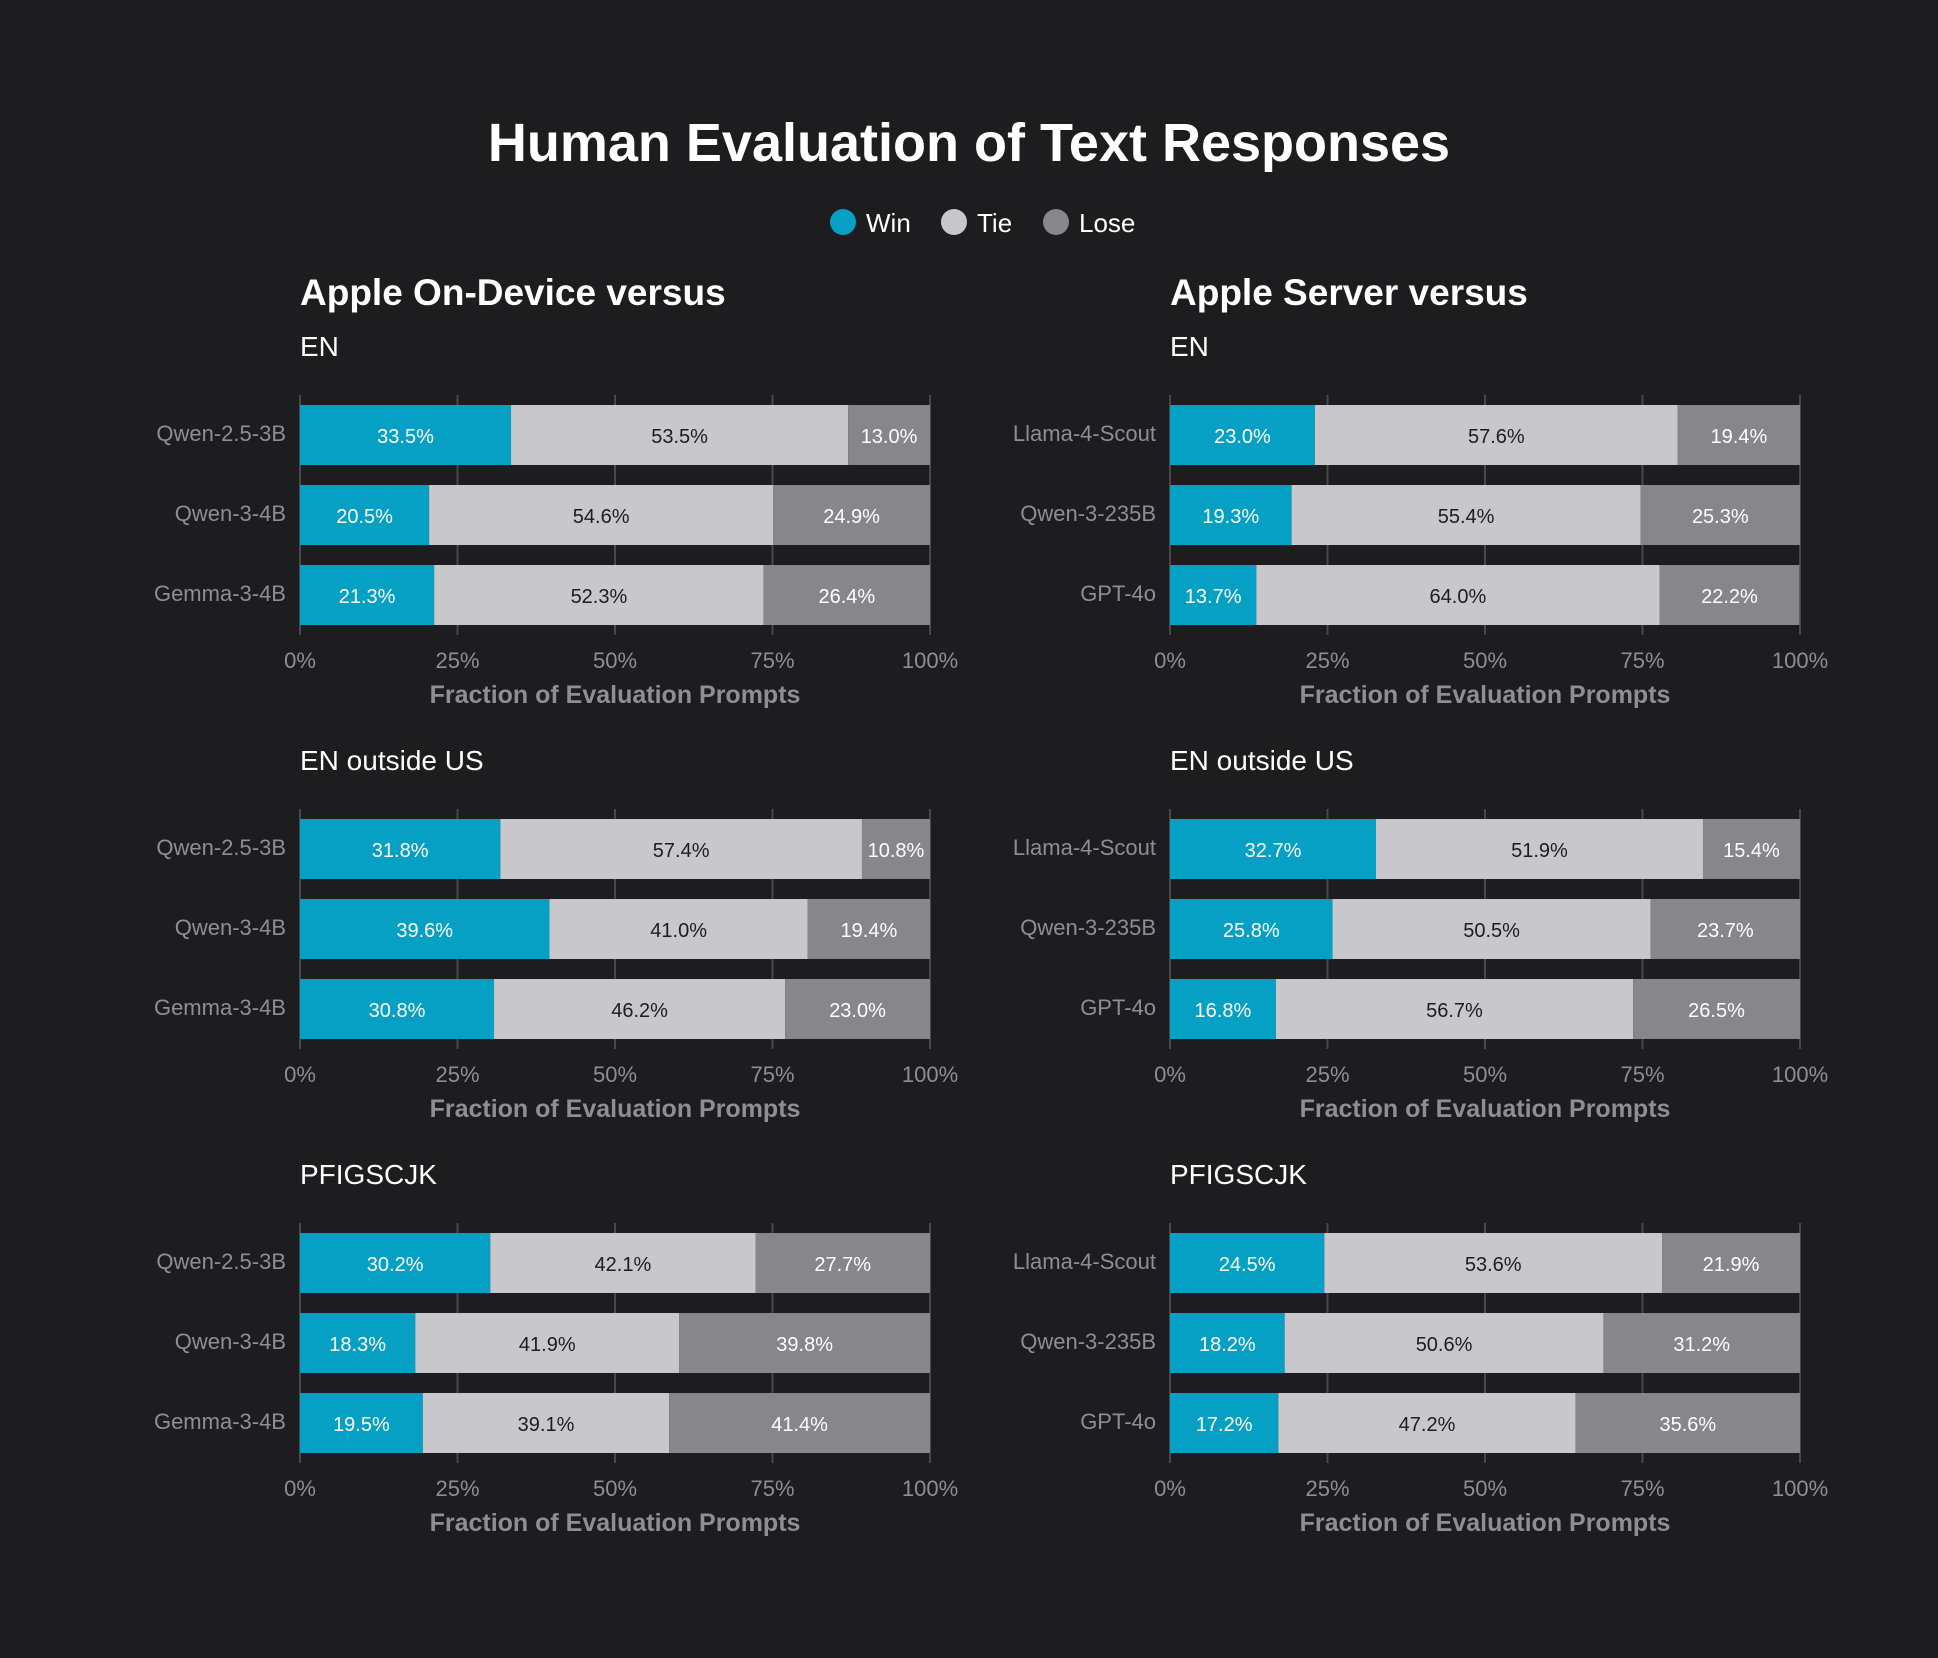 The width and height of the screenshot is (1938, 1658). I want to click on bar-value-label: 39.6%, so click(424, 931).